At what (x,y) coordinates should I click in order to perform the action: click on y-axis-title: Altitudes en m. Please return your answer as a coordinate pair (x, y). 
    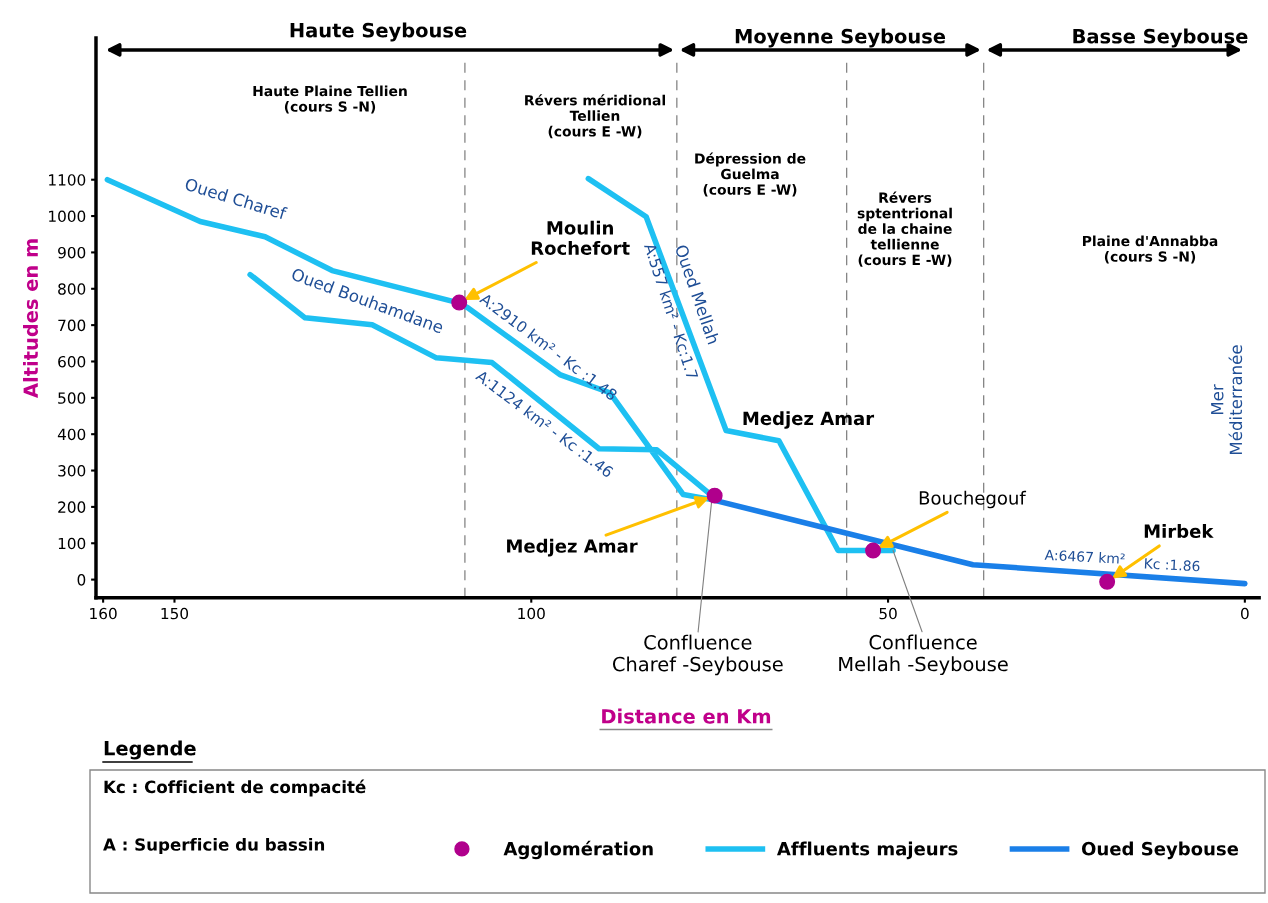
    Looking at the image, I should click on (31, 318).